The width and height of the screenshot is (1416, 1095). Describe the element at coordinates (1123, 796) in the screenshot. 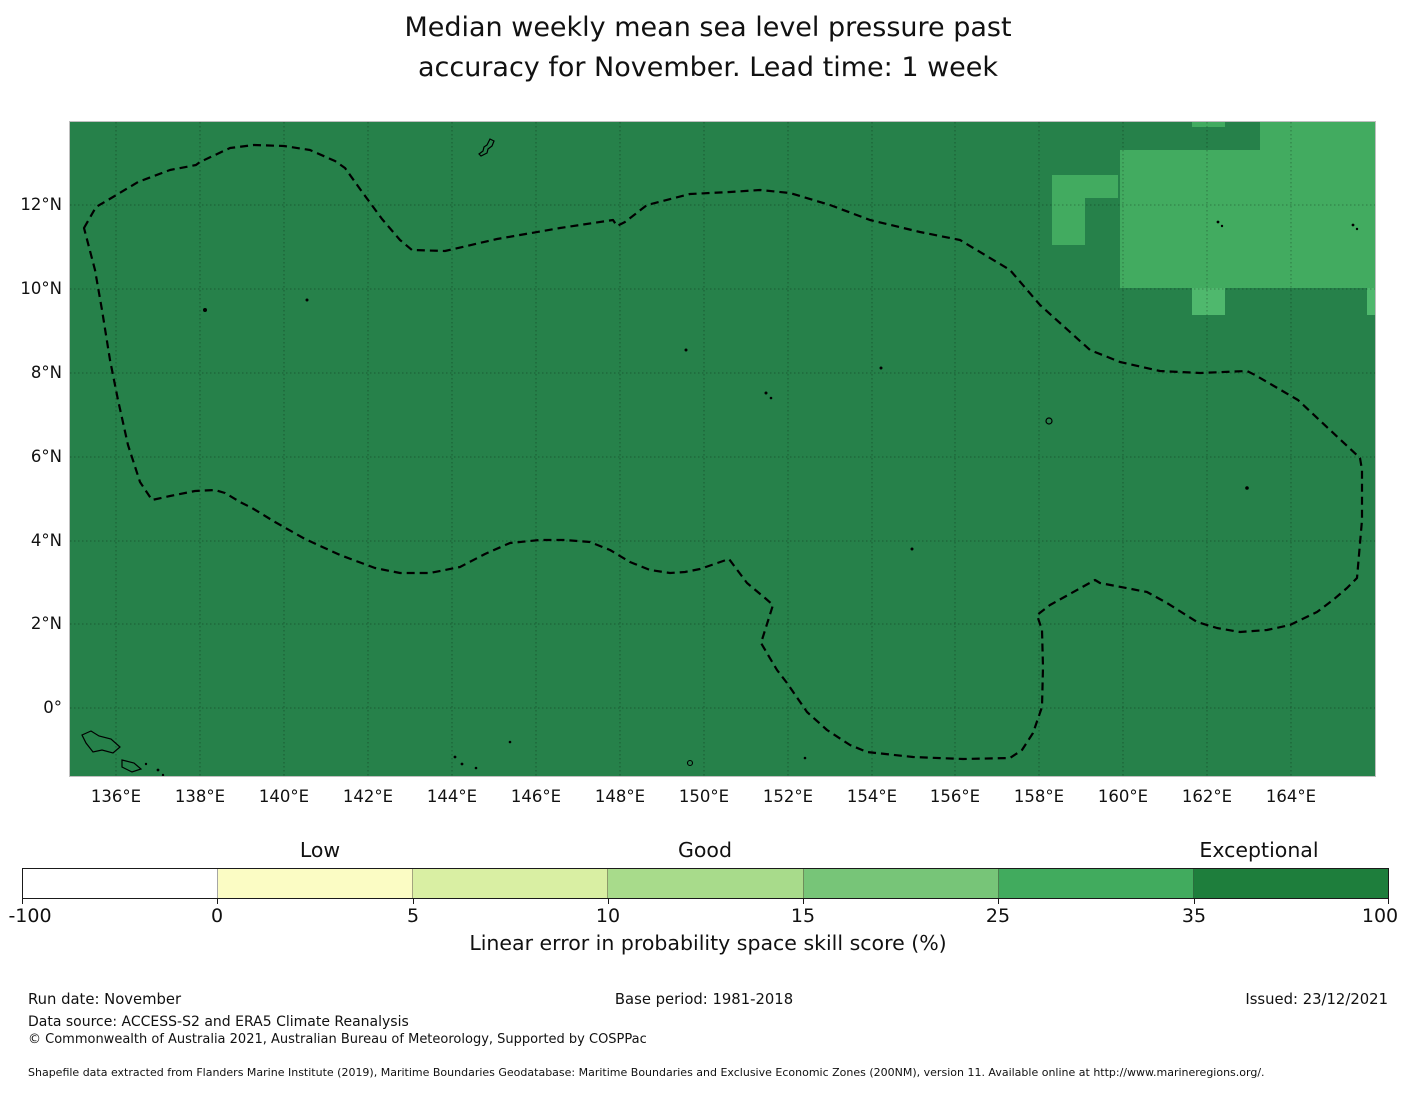

I see `x-axis-tick: 160°E` at that location.